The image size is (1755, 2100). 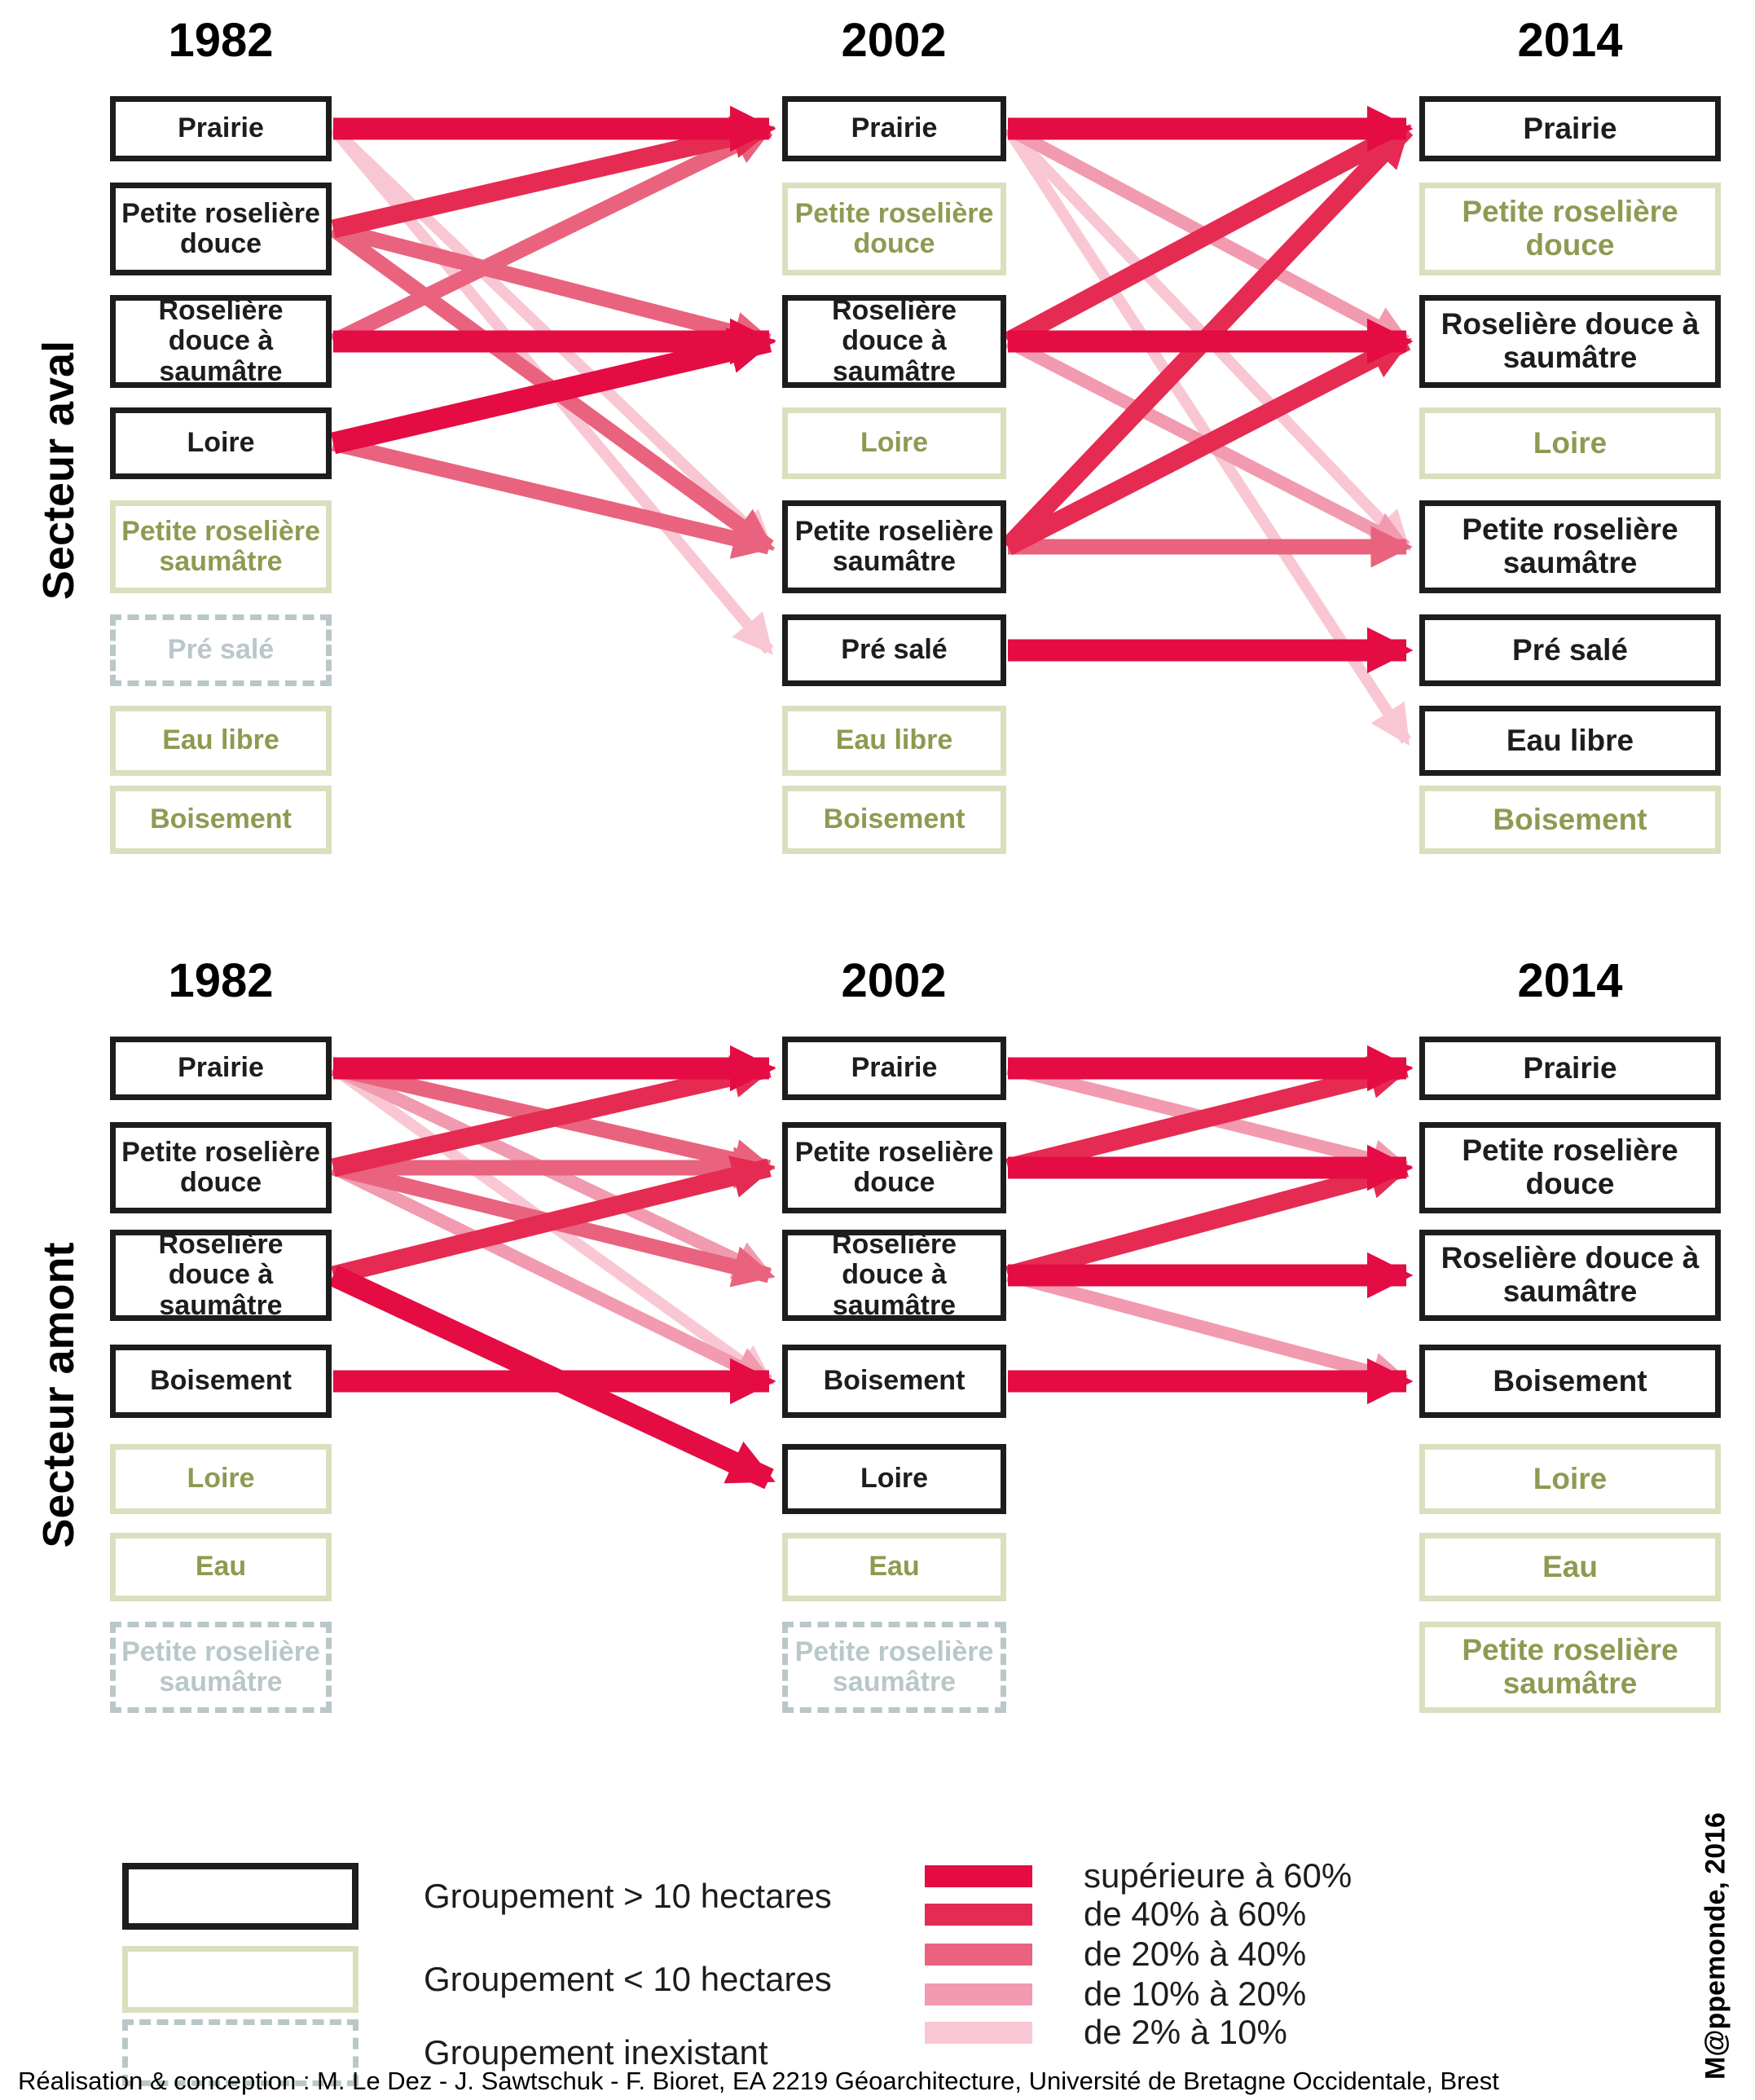 I want to click on legend-arrow-label: supérieure à 60%, so click(x=1218, y=1875).